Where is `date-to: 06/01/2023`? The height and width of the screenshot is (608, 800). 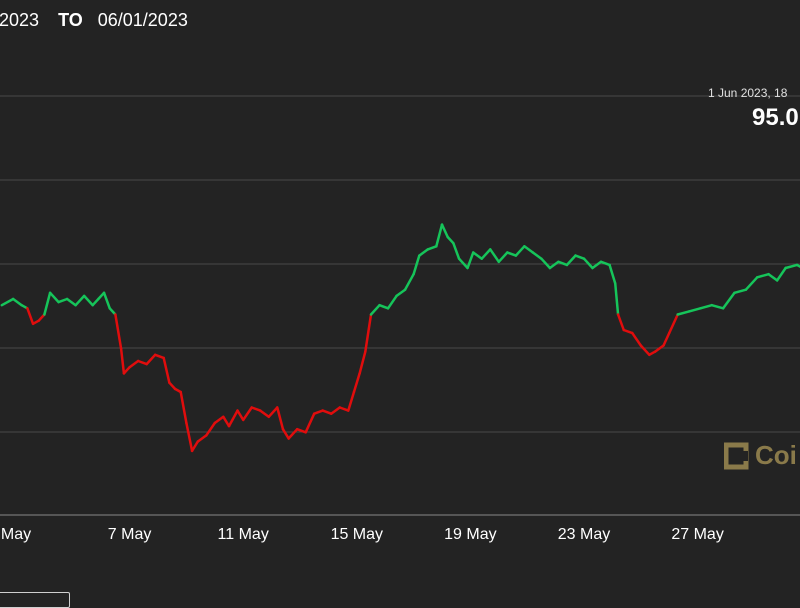
date-to: 06/01/2023 is located at coordinates (142, 19).